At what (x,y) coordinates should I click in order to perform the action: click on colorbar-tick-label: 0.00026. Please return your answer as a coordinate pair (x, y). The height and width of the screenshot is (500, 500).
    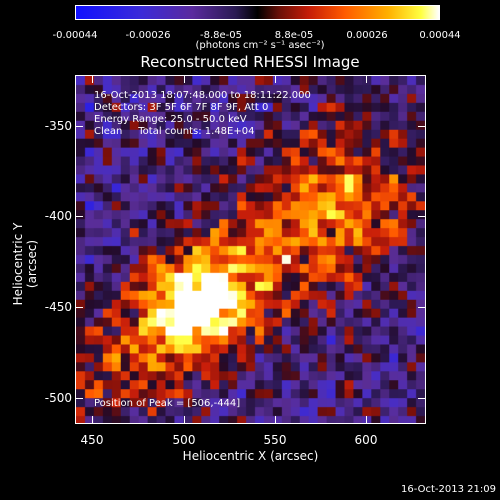
    Looking at the image, I should click on (367, 35).